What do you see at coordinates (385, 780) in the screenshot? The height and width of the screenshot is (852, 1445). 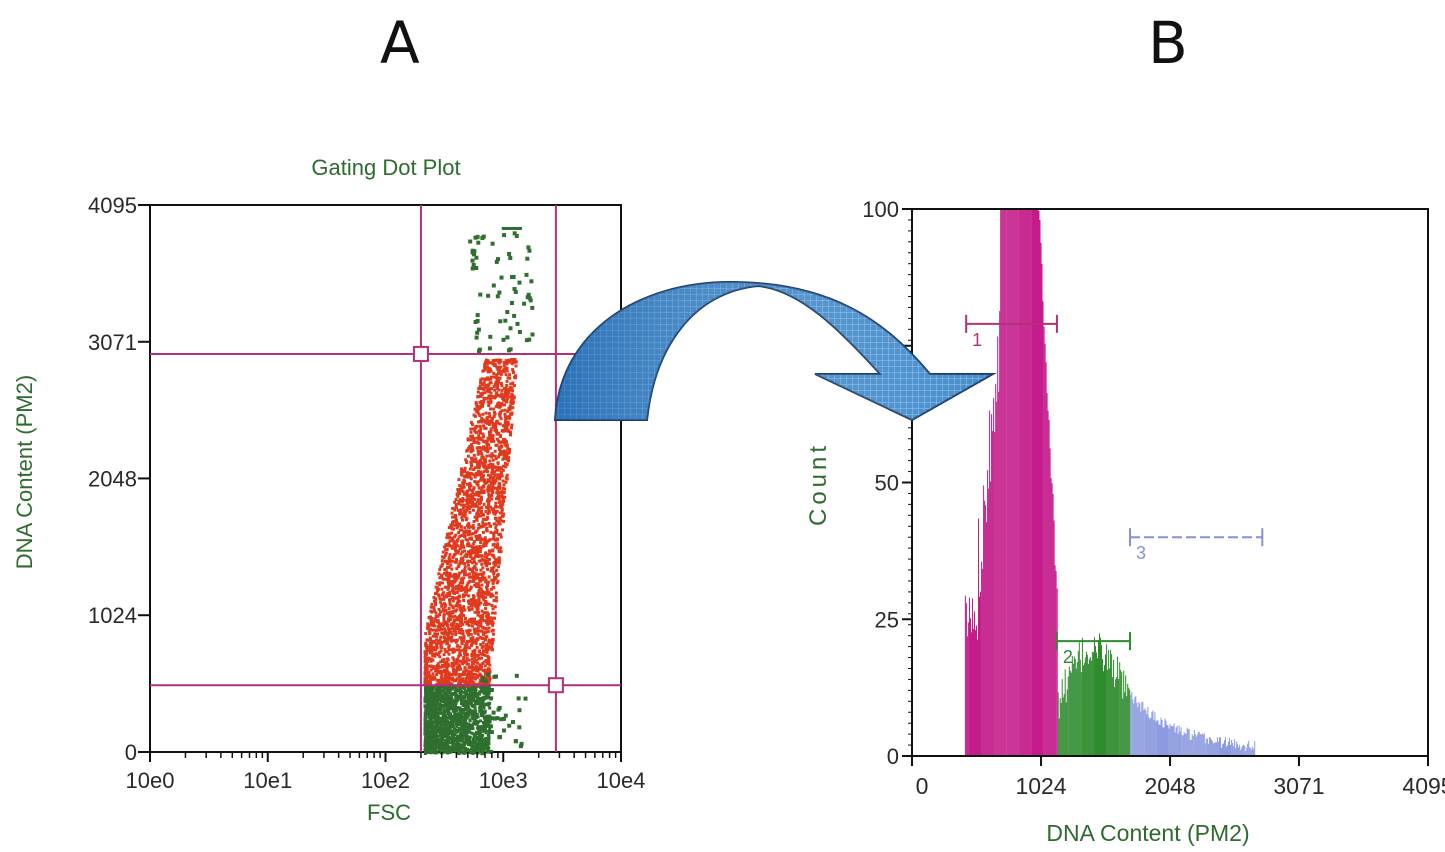 I see `x-tick-label: 10e2` at bounding box center [385, 780].